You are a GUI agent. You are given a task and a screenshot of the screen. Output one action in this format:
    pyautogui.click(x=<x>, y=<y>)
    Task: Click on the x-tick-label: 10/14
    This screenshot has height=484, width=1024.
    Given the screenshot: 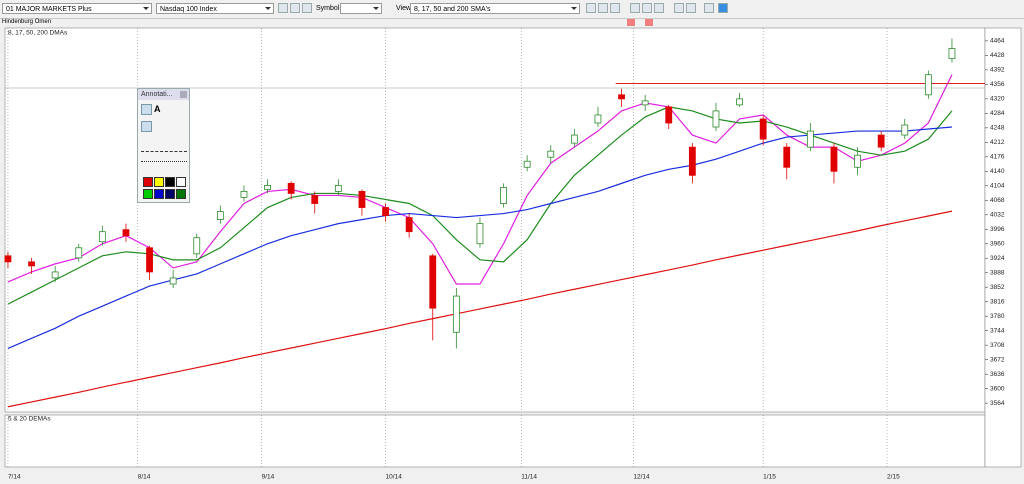 What is the action you would take?
    pyautogui.click(x=394, y=477)
    